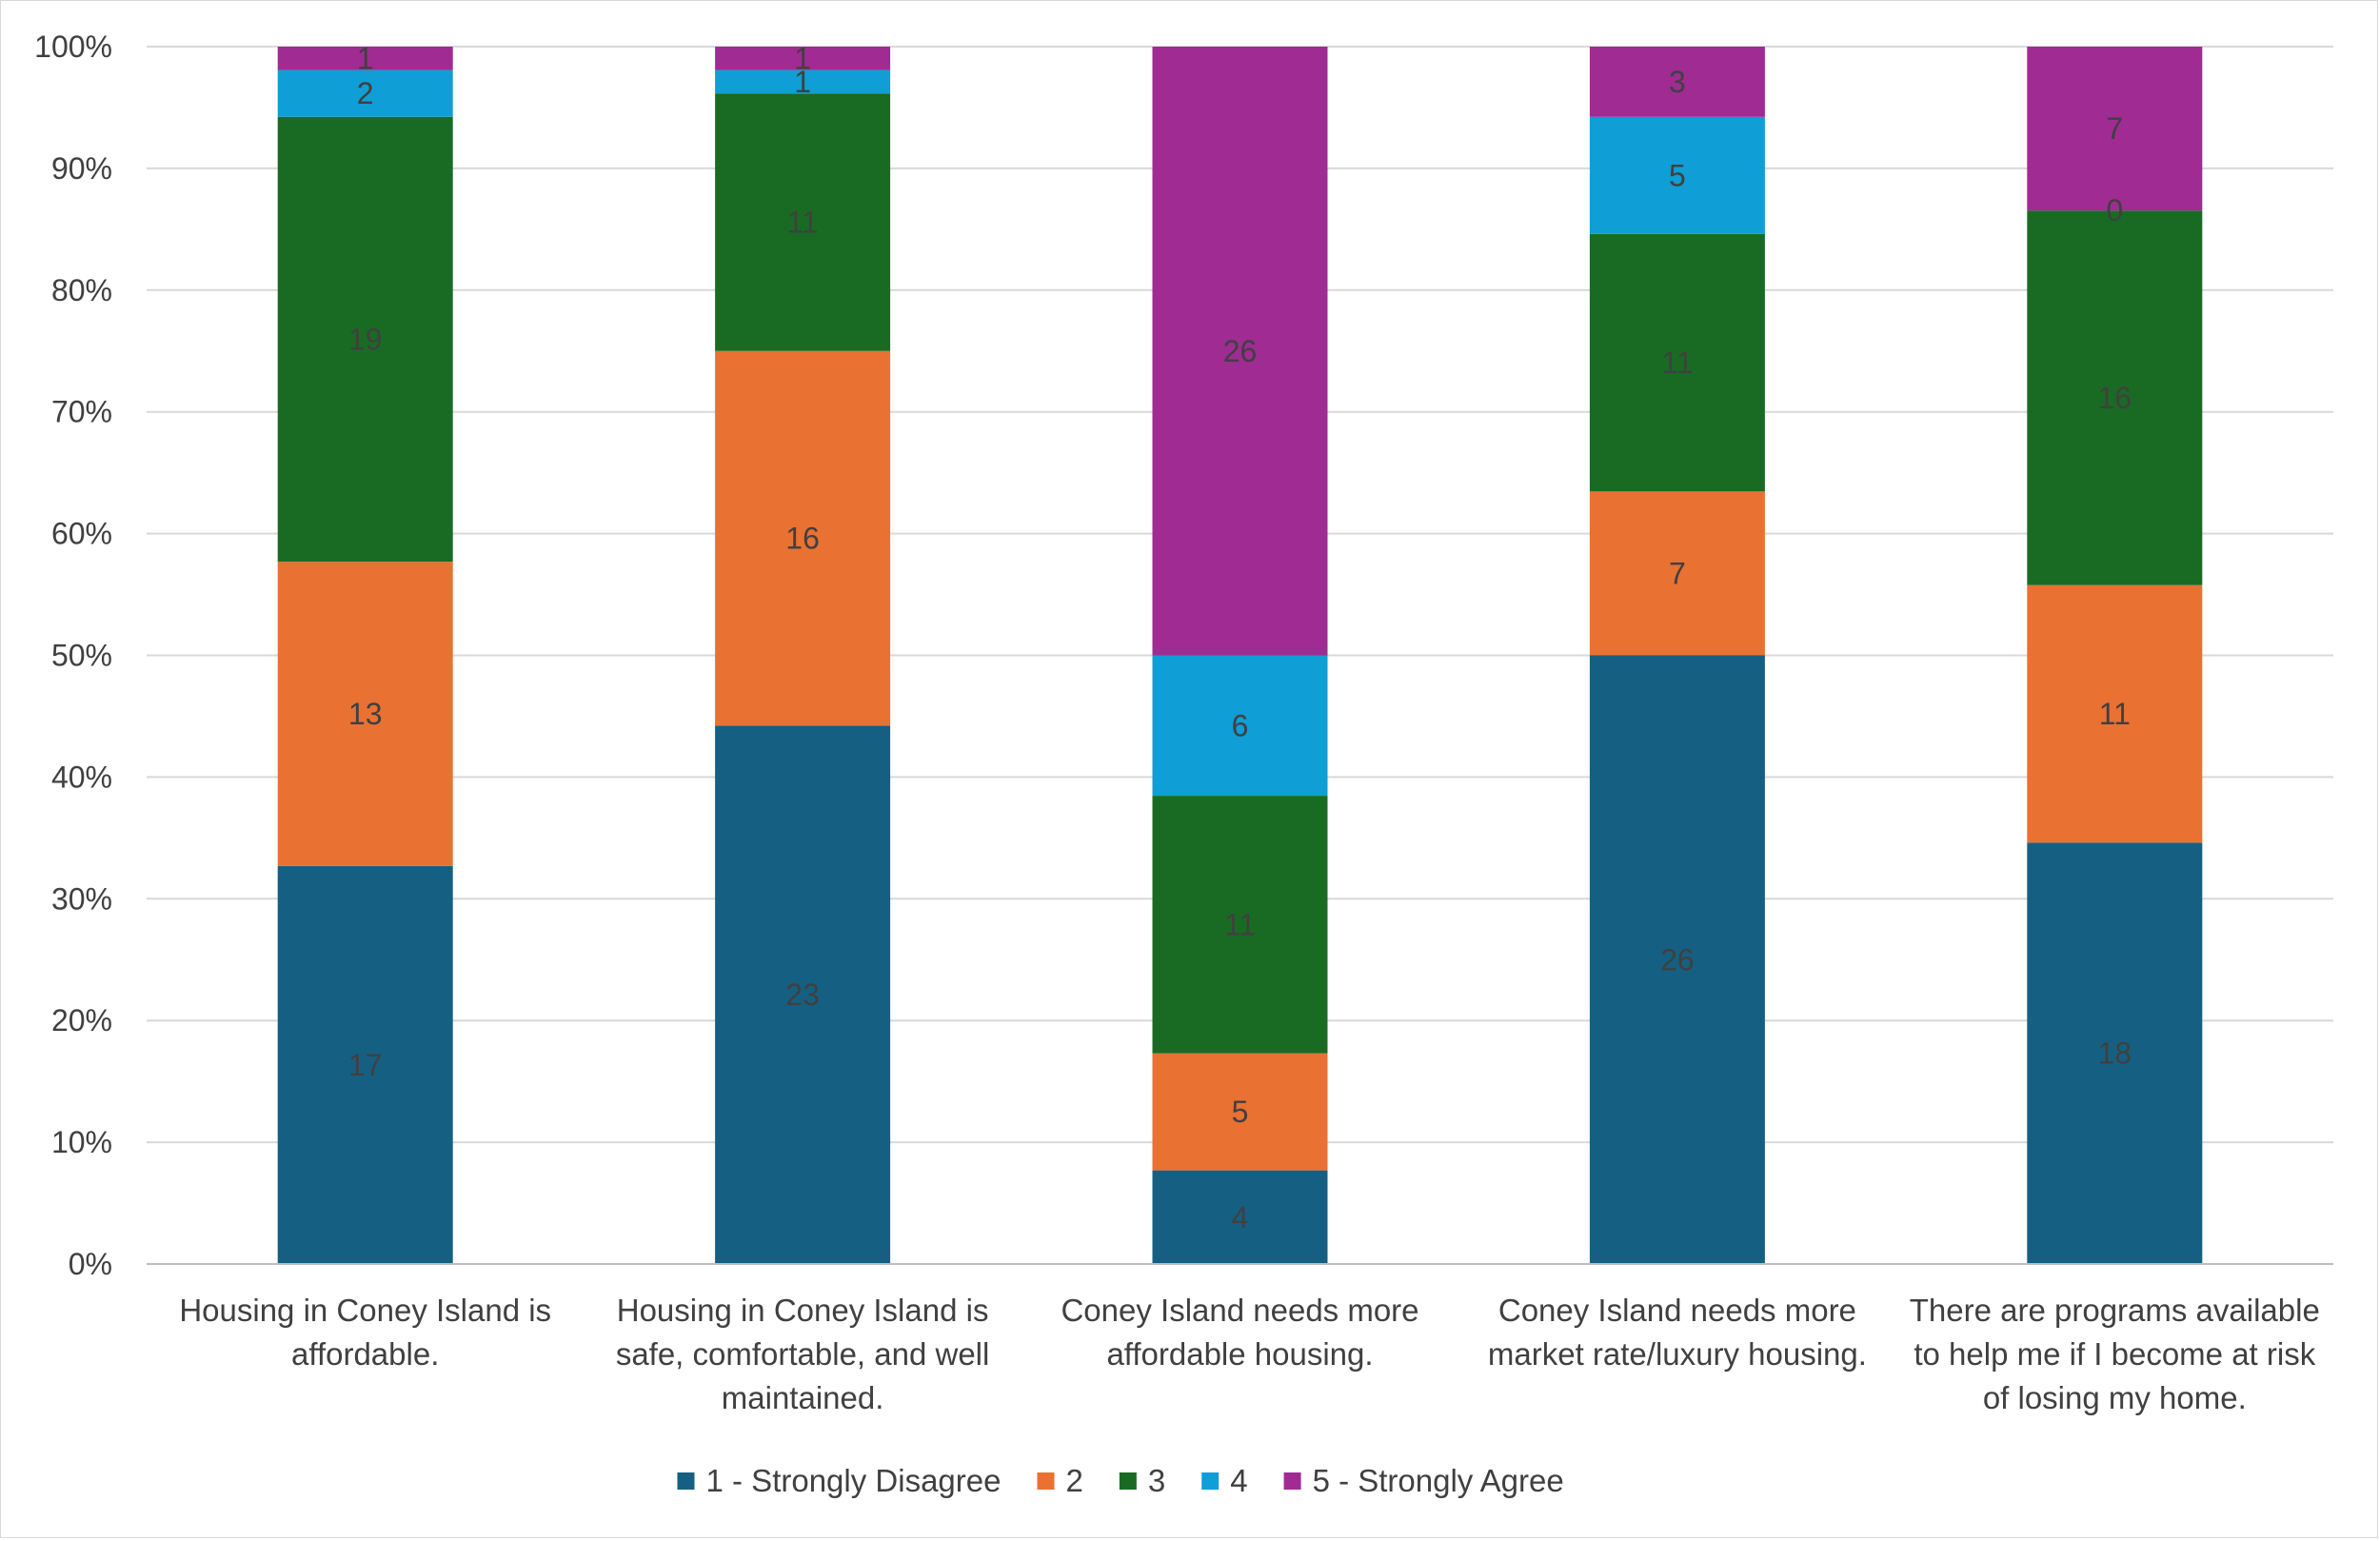 This screenshot has height=1541, width=2380. What do you see at coordinates (854, 1480) in the screenshot?
I see `legend-label: 1 - Strongly Disagree` at bounding box center [854, 1480].